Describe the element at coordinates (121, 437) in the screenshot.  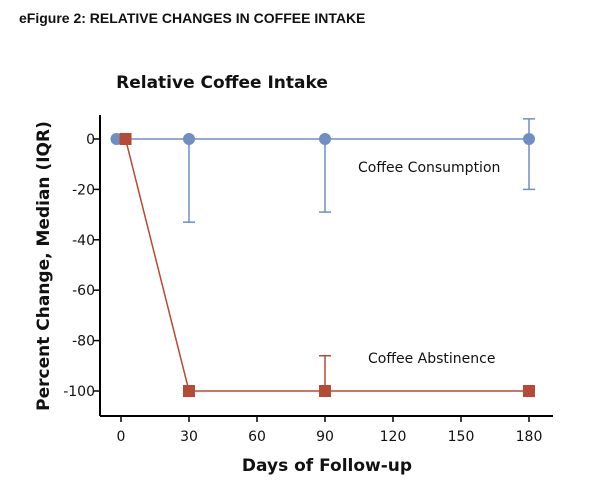
I see `x-tick-label: 0` at that location.